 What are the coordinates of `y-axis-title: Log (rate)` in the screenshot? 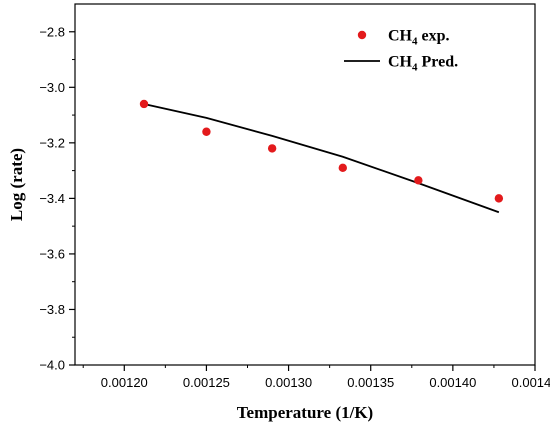 It's located at (16, 184).